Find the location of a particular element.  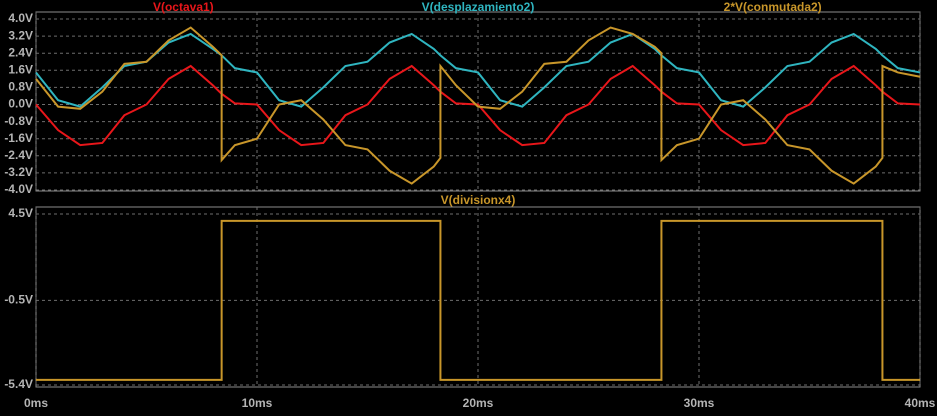

y-tick-label: 1.6V is located at coordinates (20, 69).